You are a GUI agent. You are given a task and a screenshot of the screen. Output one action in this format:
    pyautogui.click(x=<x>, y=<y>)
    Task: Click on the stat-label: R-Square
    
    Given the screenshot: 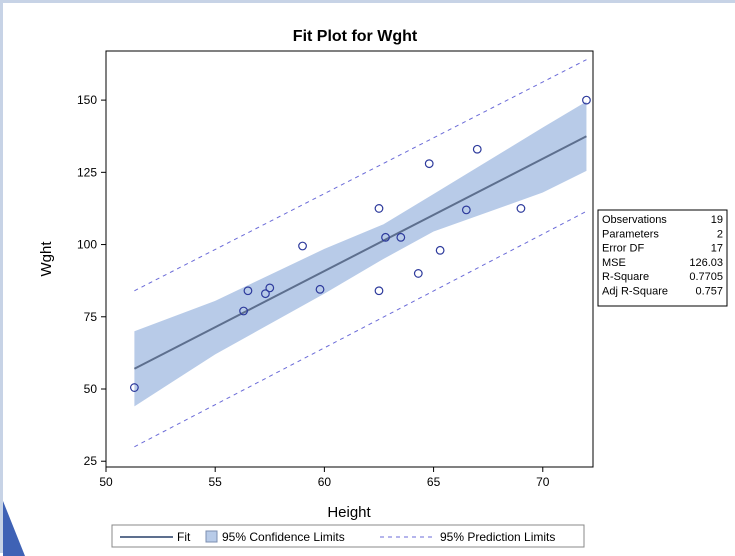 What is the action you would take?
    pyautogui.click(x=625, y=277)
    